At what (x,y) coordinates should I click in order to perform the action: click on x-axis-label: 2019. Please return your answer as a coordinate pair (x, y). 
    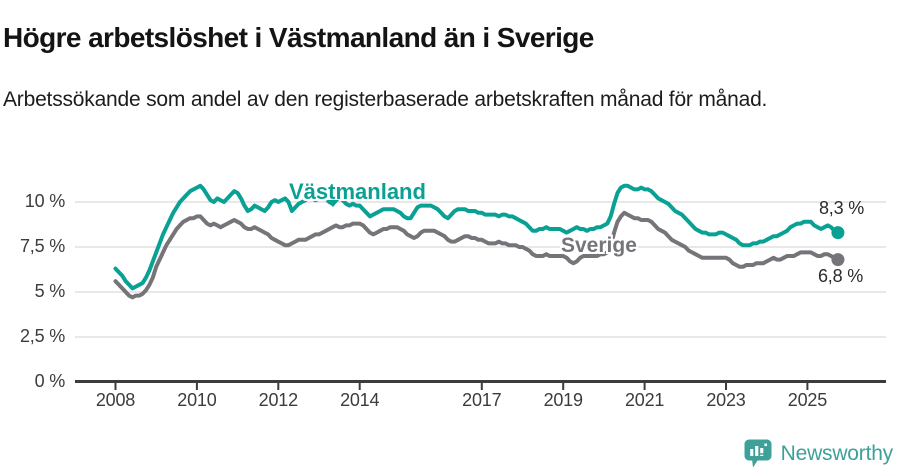
    Looking at the image, I should click on (563, 400).